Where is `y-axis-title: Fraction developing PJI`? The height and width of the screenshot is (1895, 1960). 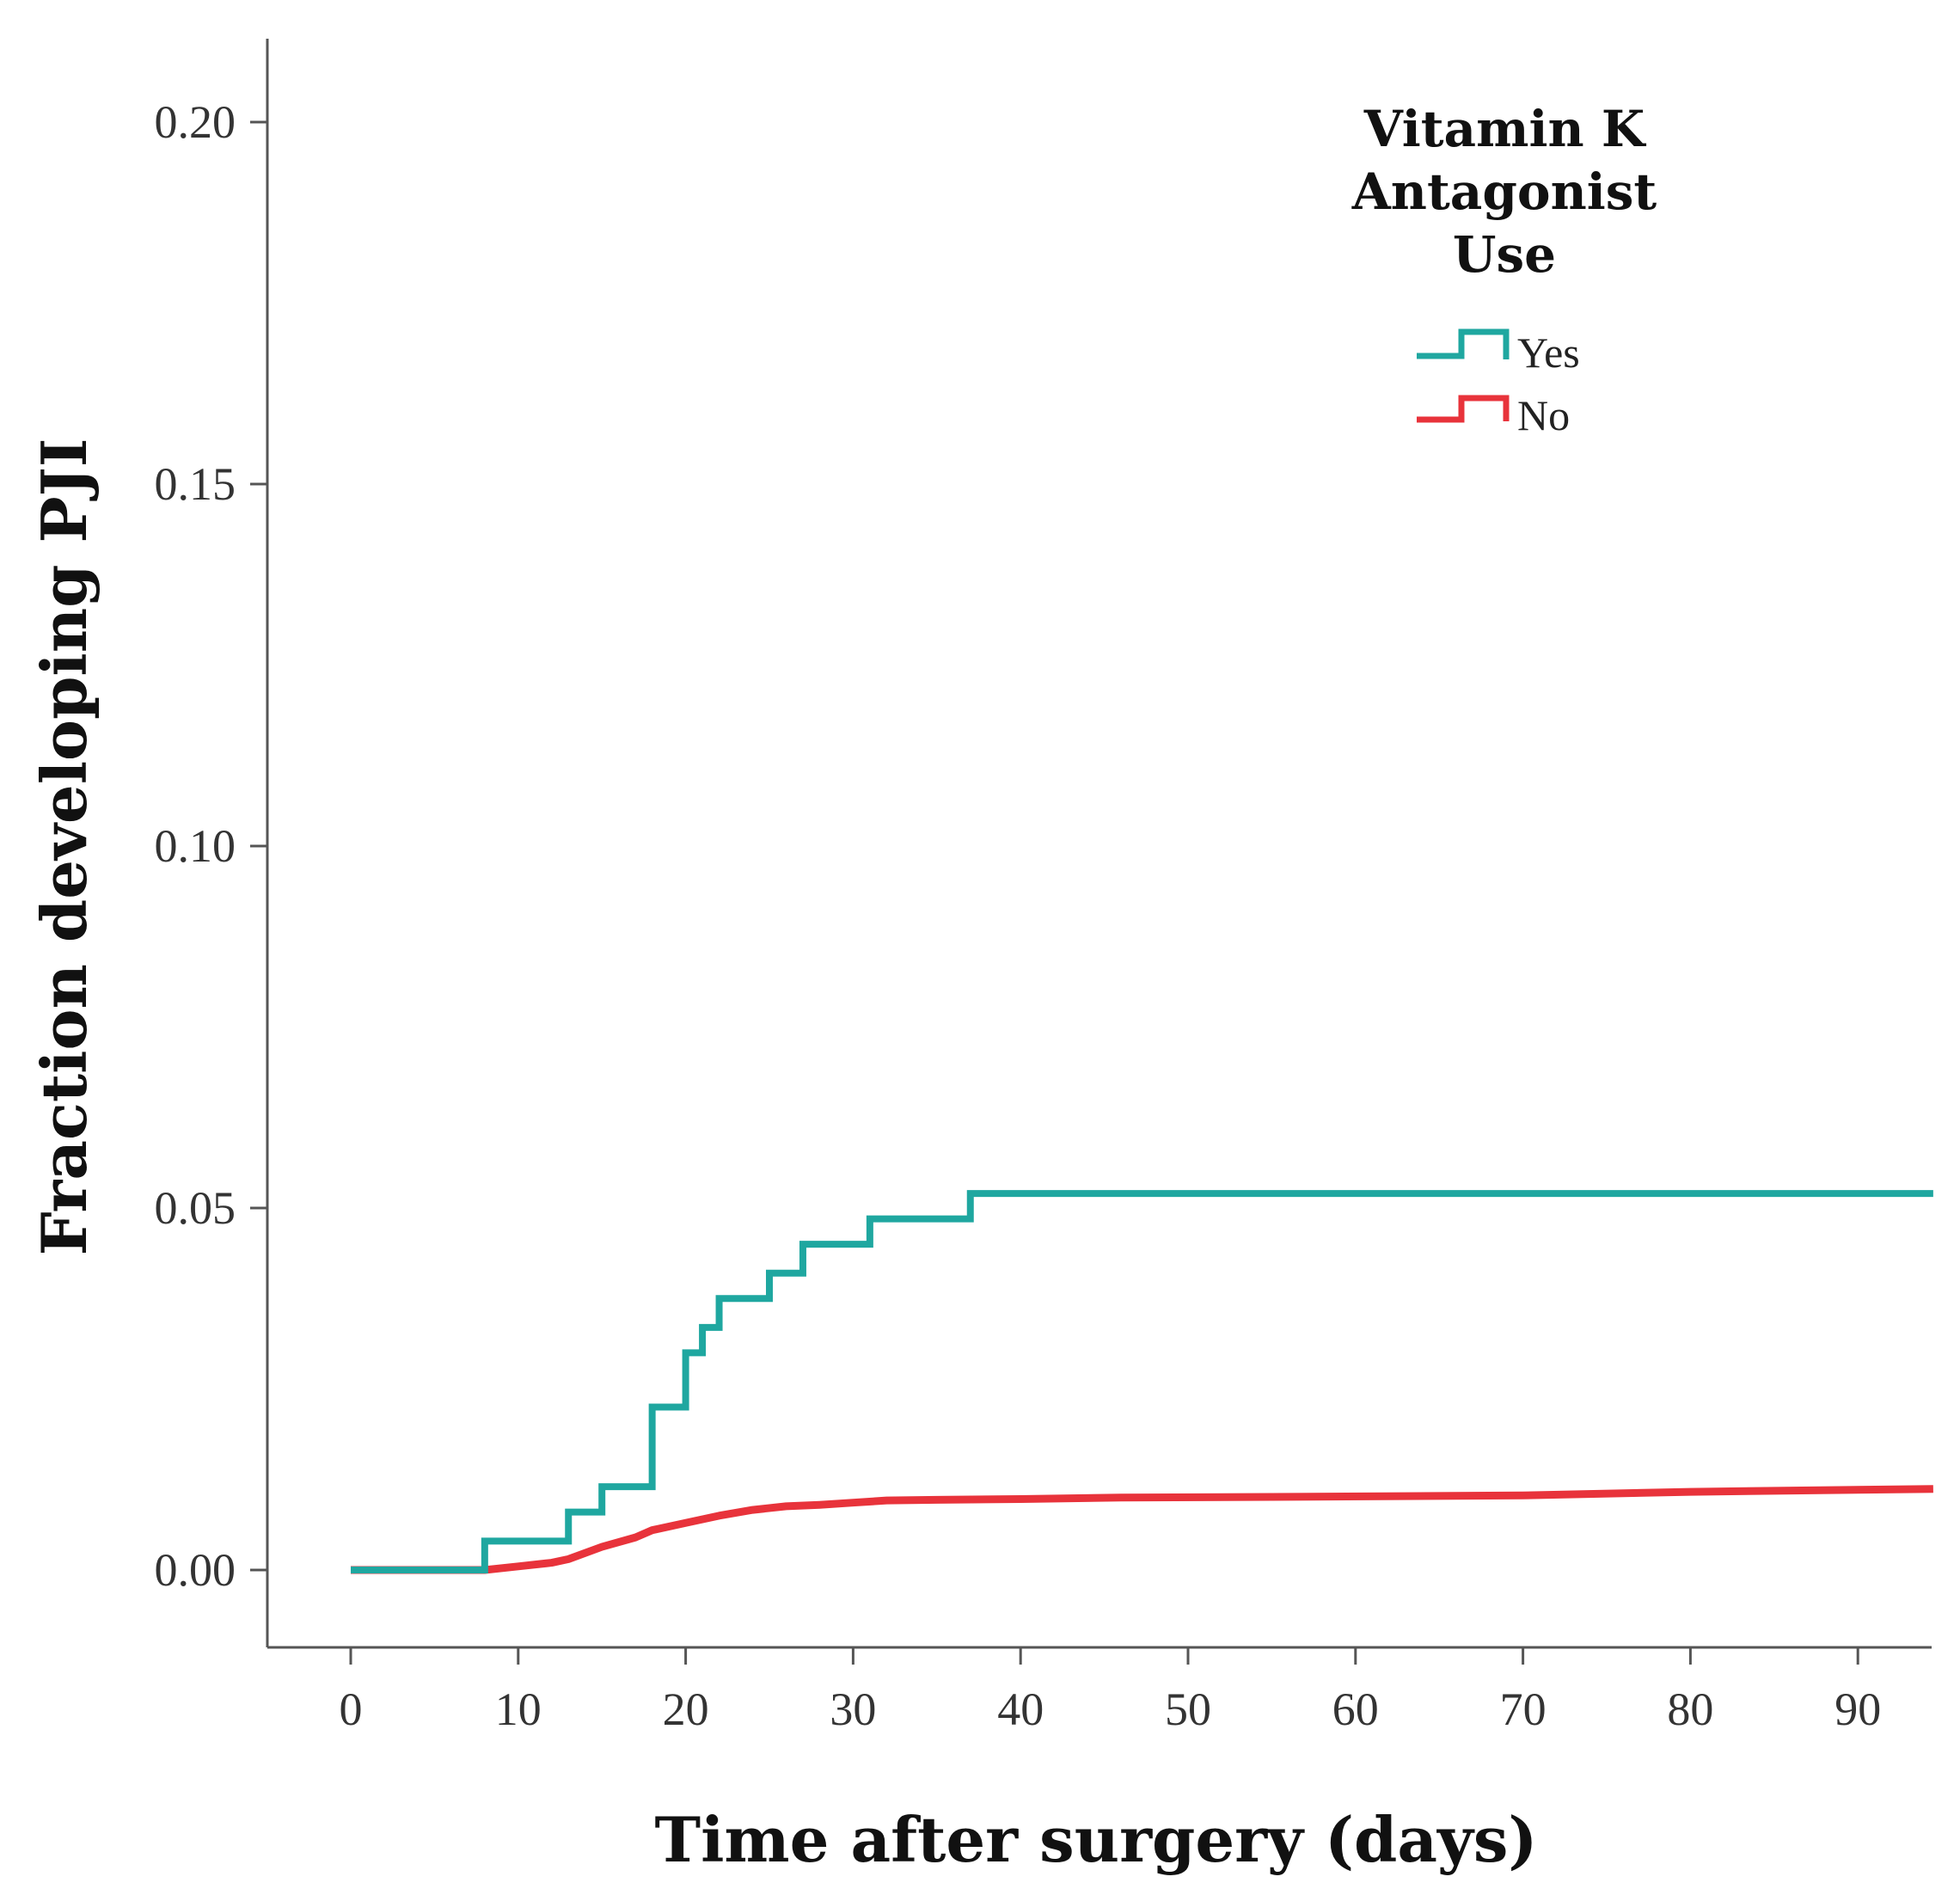 y-axis-title: Fraction developing PJI is located at coordinates (64, 847).